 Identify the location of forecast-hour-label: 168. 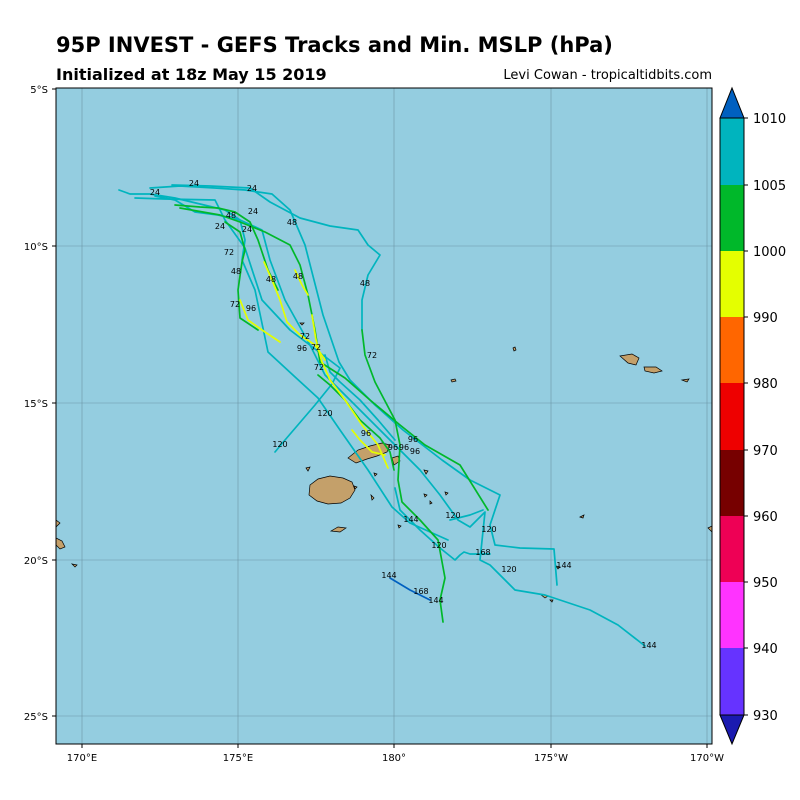
(482, 552).